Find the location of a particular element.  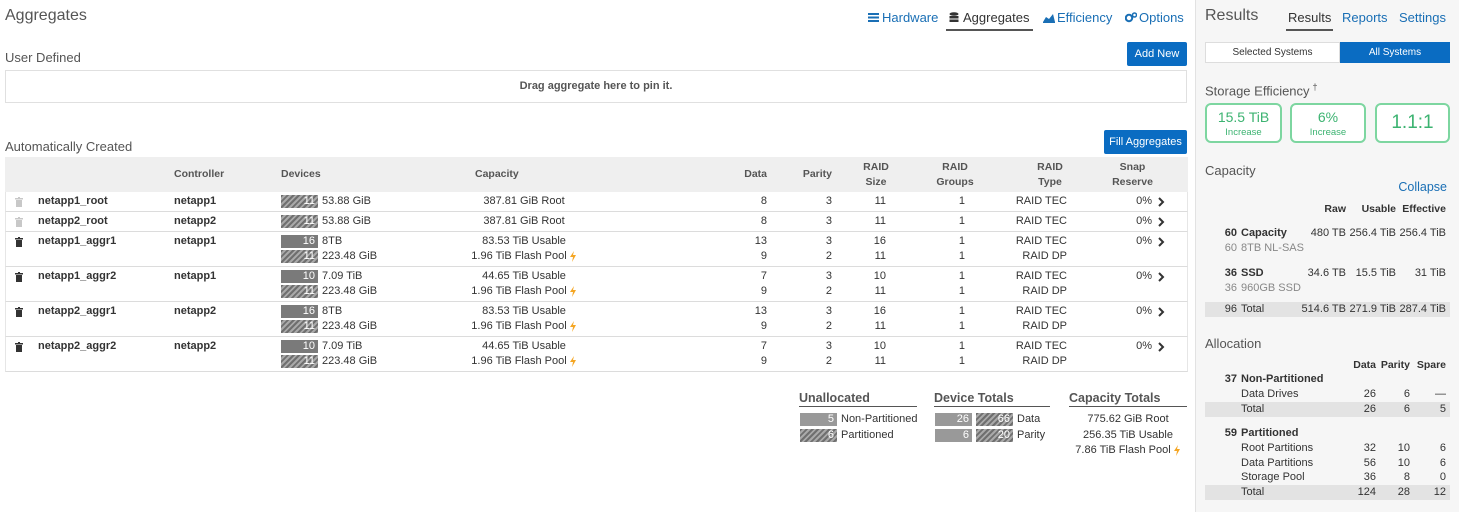

allocation-value: 5 is located at coordinates (1442, 408).